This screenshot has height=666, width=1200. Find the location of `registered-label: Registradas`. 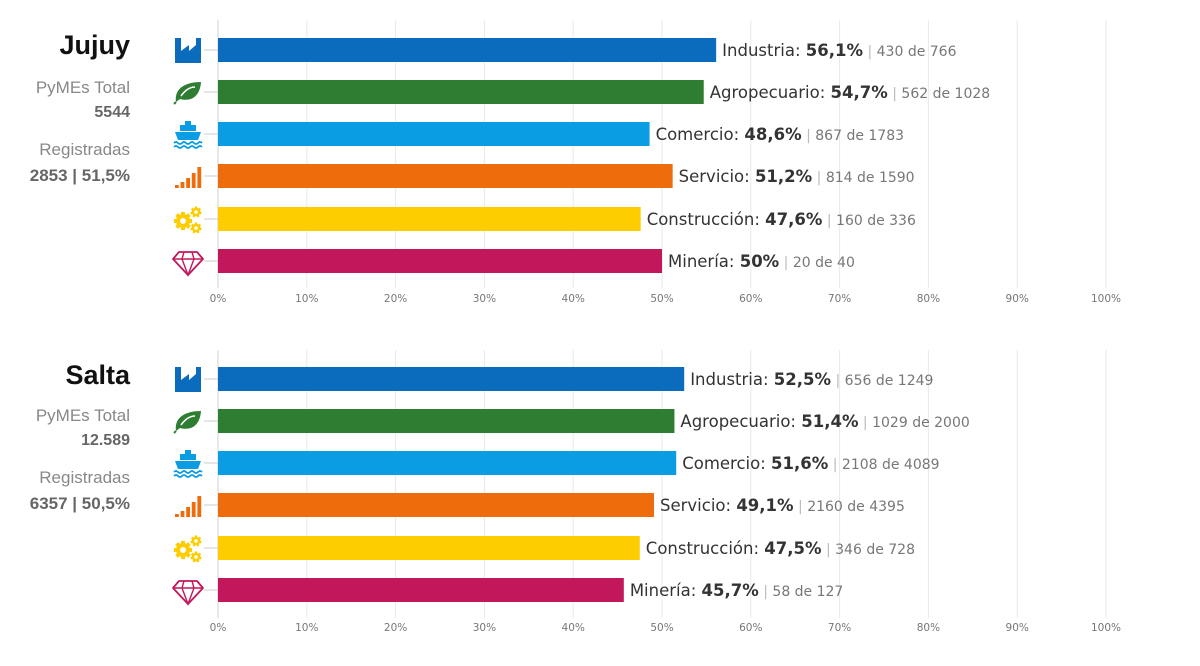

registered-label: Registradas is located at coordinates (84, 477).